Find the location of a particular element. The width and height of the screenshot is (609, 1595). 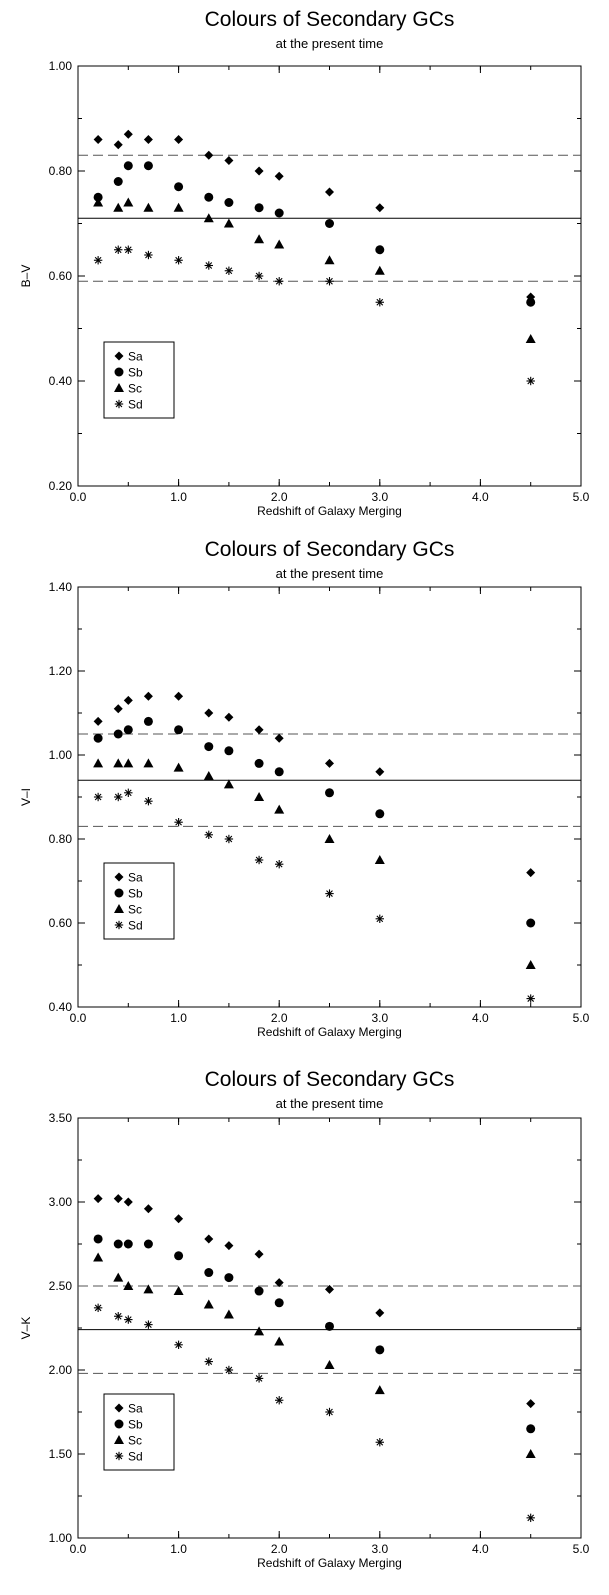

y-axis-label: V–K is located at coordinates (26, 1328).